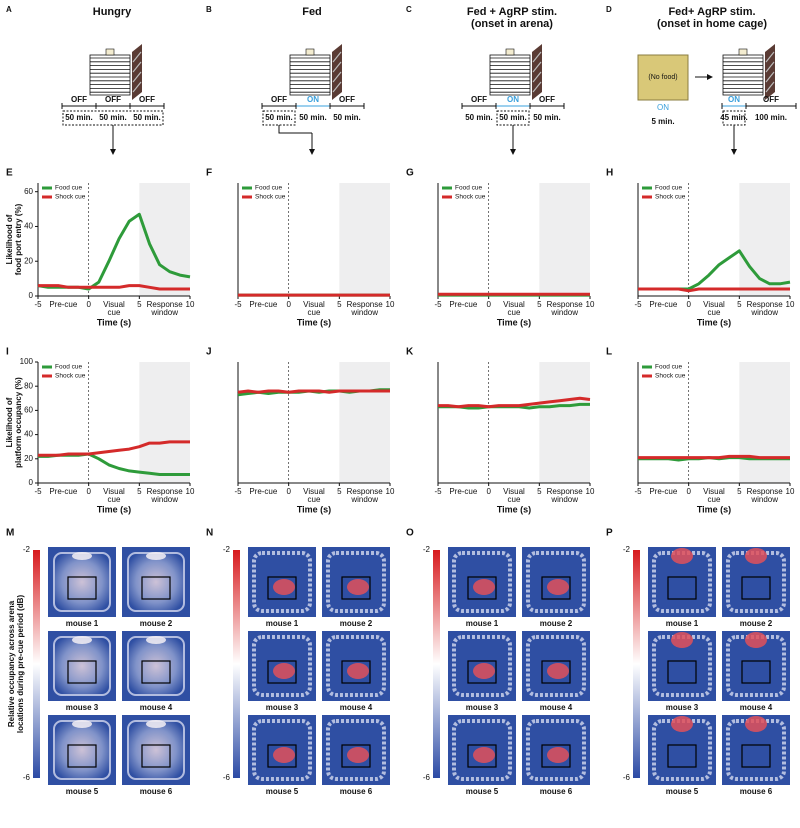  I want to click on home-cage-label: (No food), so click(662, 77).